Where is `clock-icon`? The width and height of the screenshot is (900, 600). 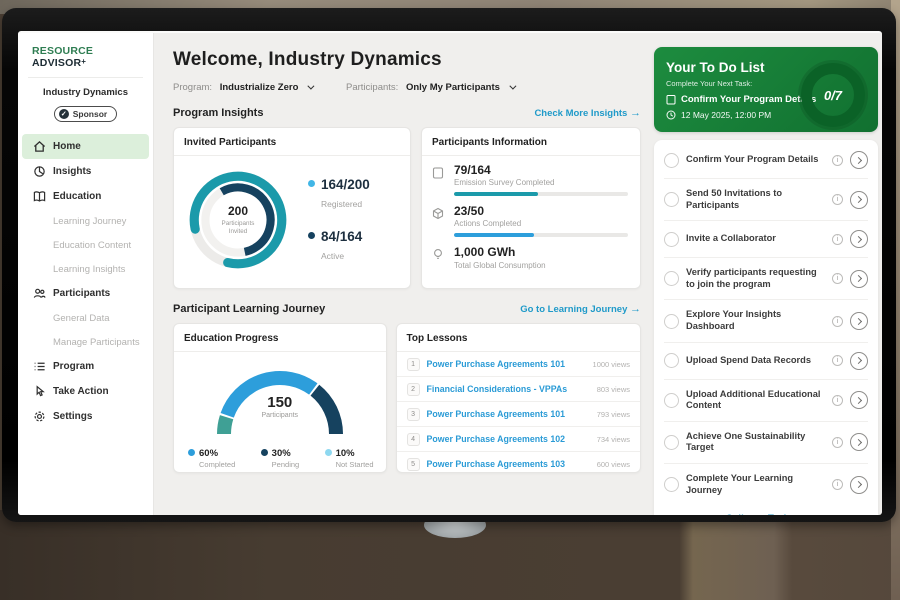 clock-icon is located at coordinates (671, 115).